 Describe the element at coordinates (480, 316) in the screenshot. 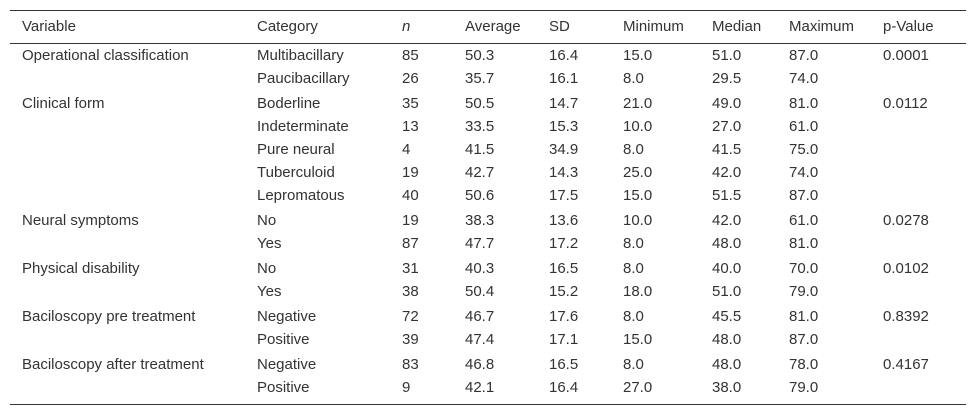

I see `value-cell: 46.7` at that location.